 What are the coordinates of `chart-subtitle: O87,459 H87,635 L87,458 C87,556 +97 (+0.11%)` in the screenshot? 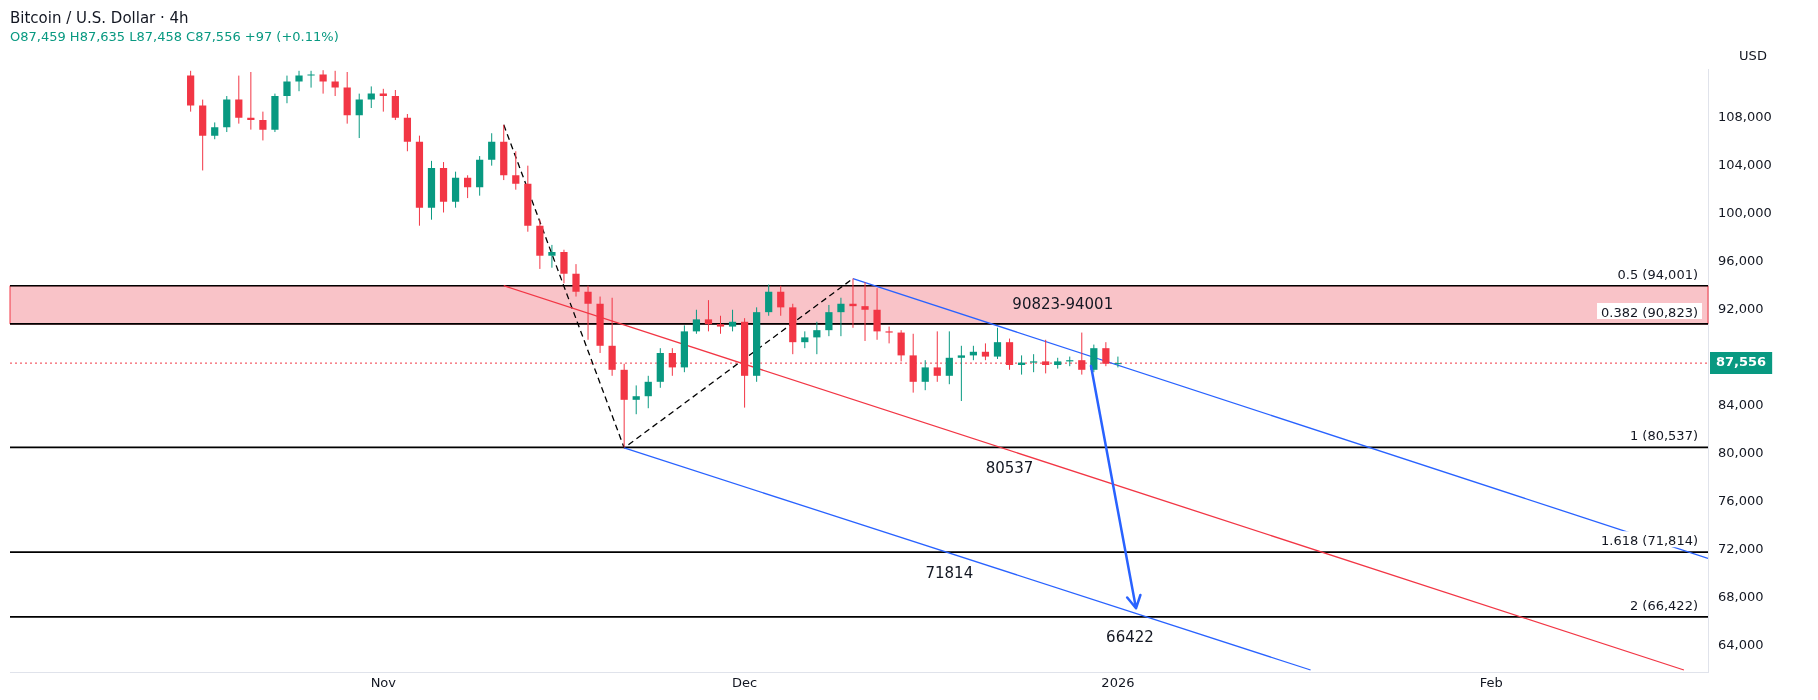 It's located at (174, 37).